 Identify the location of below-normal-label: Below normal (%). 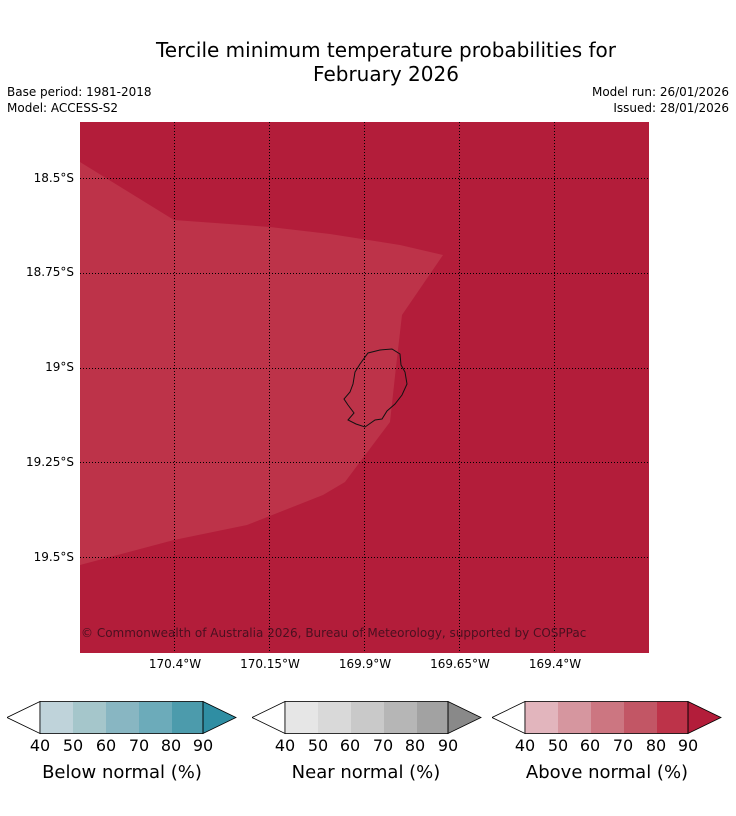
(122, 772).